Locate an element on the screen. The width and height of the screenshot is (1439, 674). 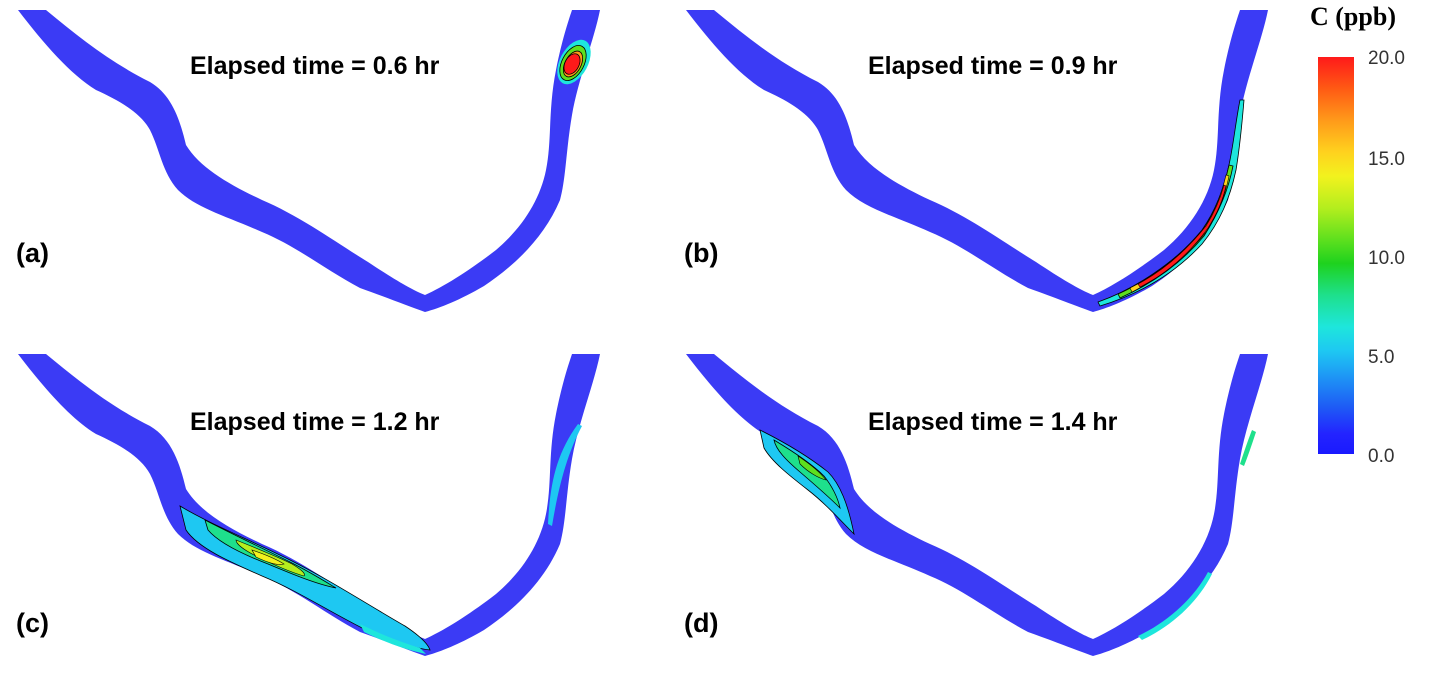
elapsed-time-label: Elapsed time = 1.4 hr is located at coordinates (993, 422).